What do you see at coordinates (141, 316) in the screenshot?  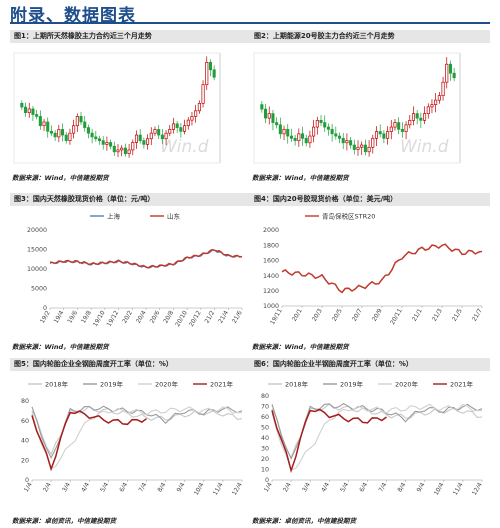 I see `x-tick-label: 20/4` at bounding box center [141, 316].